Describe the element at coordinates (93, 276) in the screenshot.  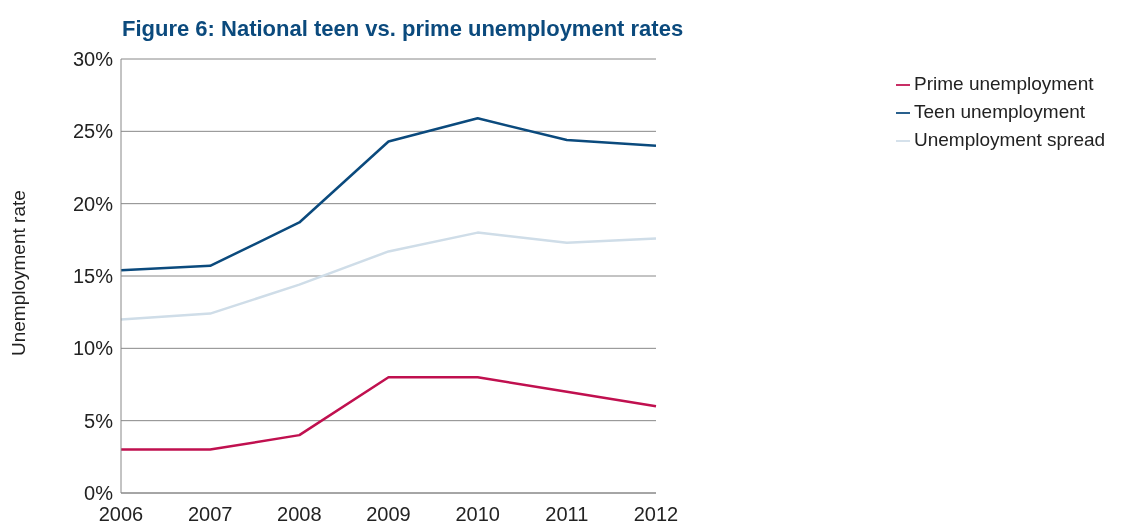
I see `y-tick-label: 15%` at that location.